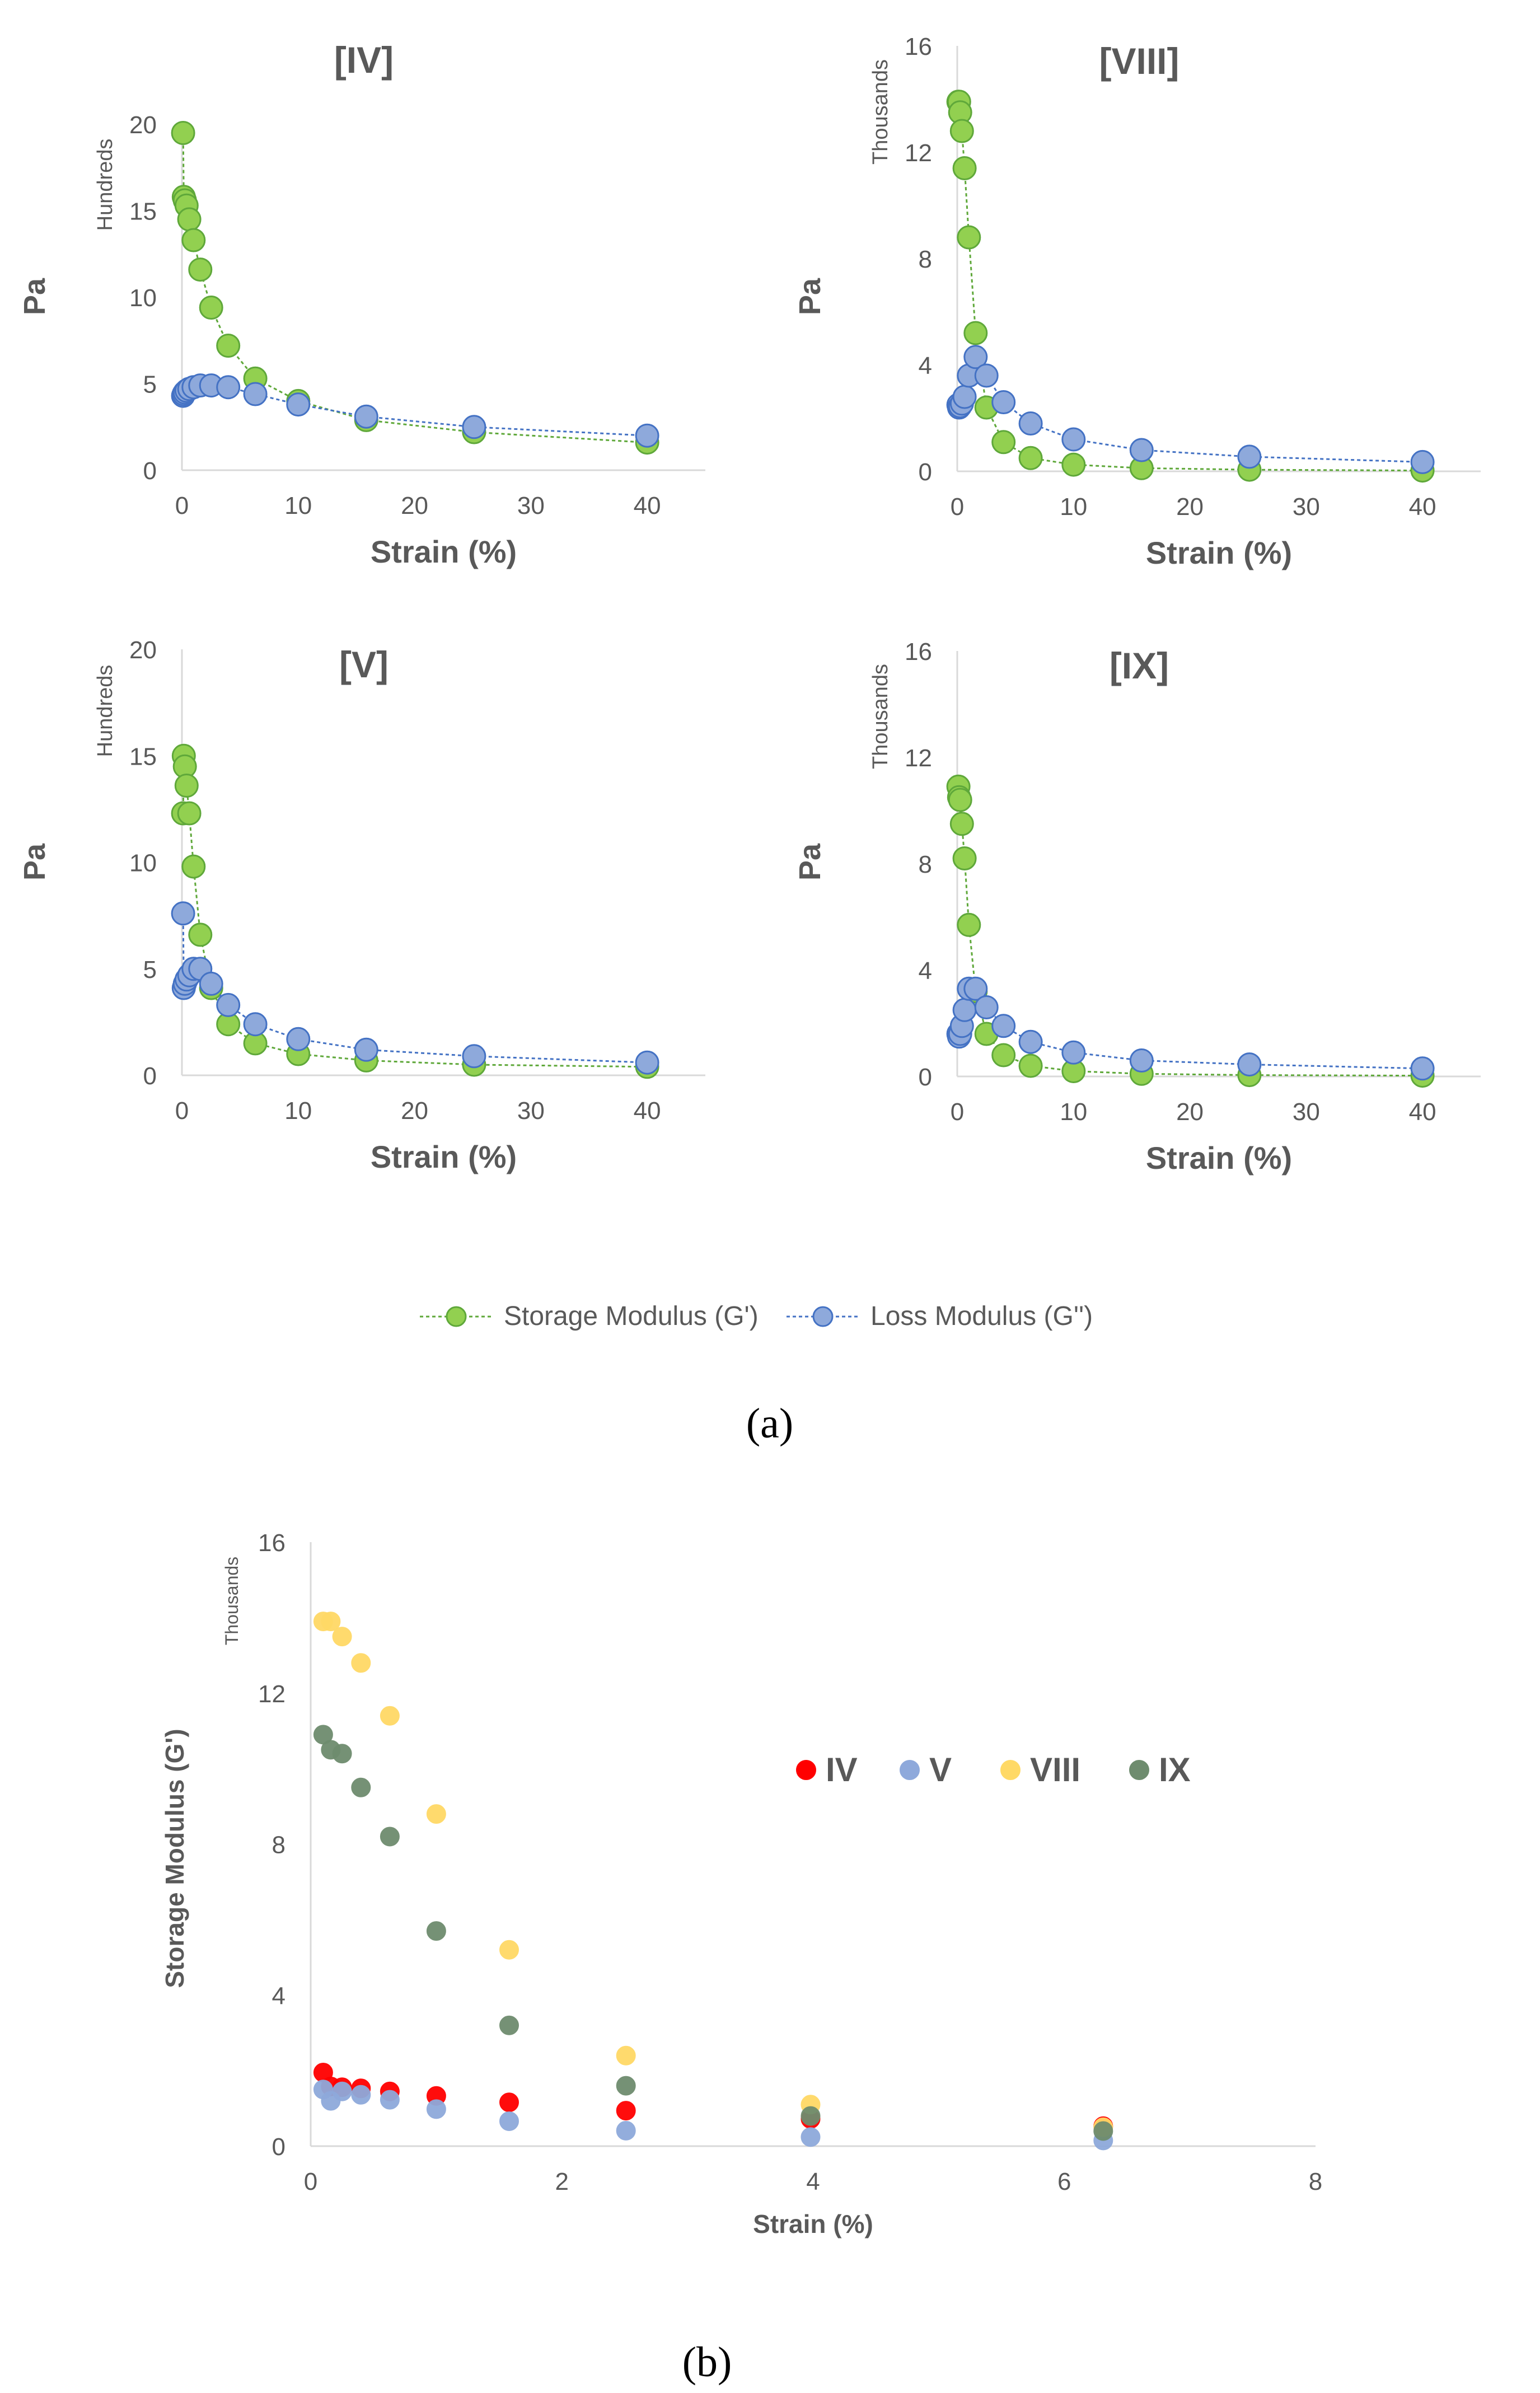 The width and height of the screenshot is (1540, 2393). Describe the element at coordinates (1064, 2181) in the screenshot. I see `x-tick-label: 6` at that location.